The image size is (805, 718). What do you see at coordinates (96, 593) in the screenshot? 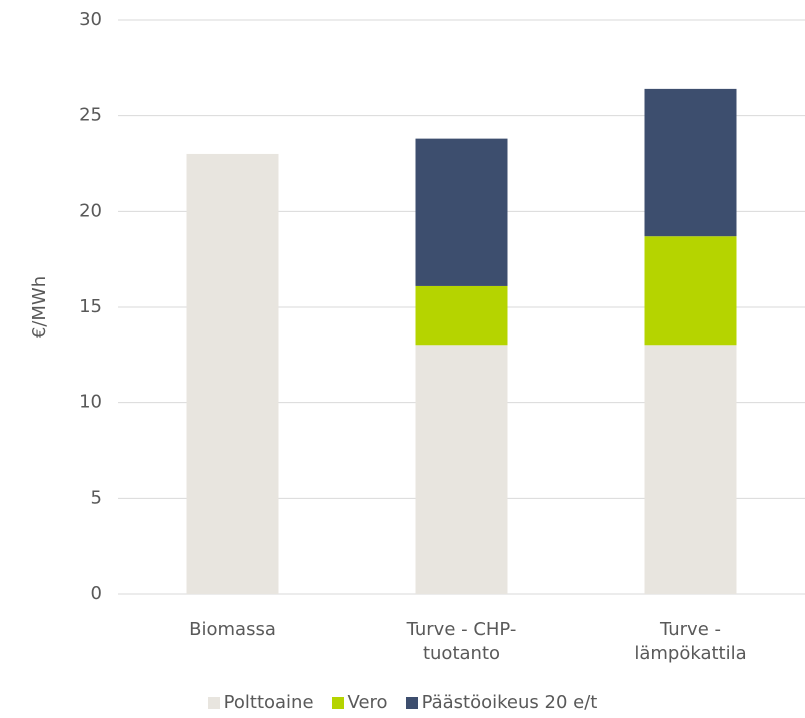
I see `y-tick-label: 0` at bounding box center [96, 593].